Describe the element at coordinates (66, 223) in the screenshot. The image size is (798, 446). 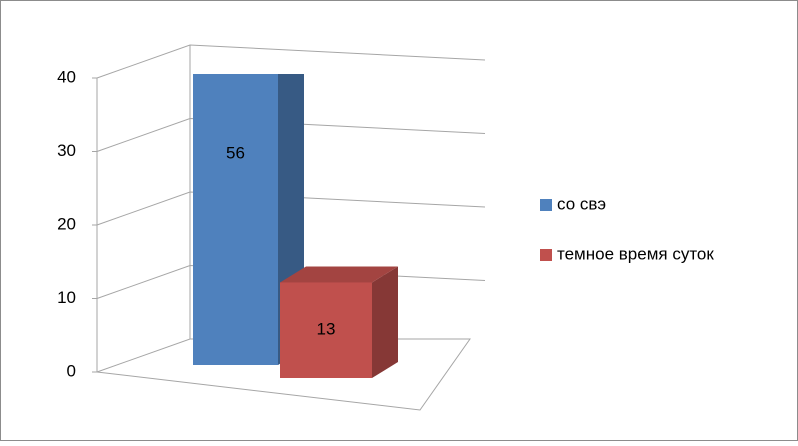
I see `y-tick-label: 20` at that location.